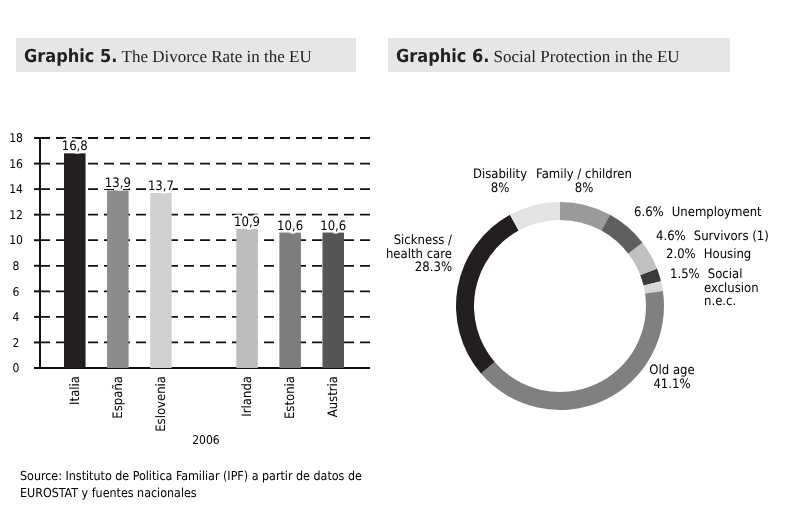 This screenshot has height=526, width=794. Describe the element at coordinates (443, 58) in the screenshot. I see `chart-title: Graphic 6.` at that location.